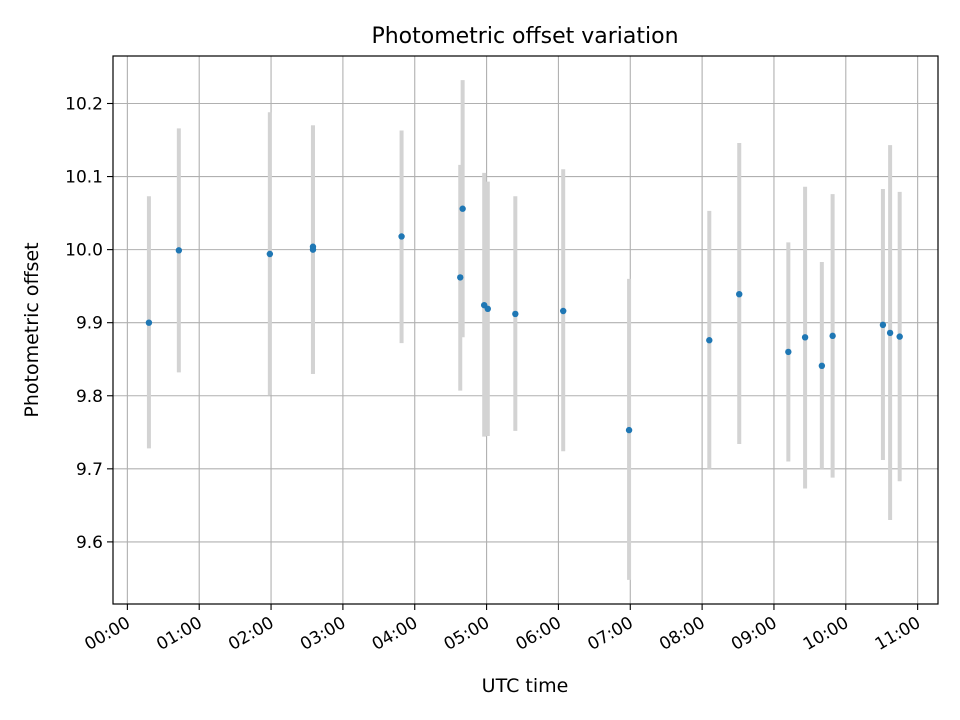 This screenshot has width=960, height=720. Describe the element at coordinates (32, 329) in the screenshot. I see `y-axis-label: Photometric offset` at that location.